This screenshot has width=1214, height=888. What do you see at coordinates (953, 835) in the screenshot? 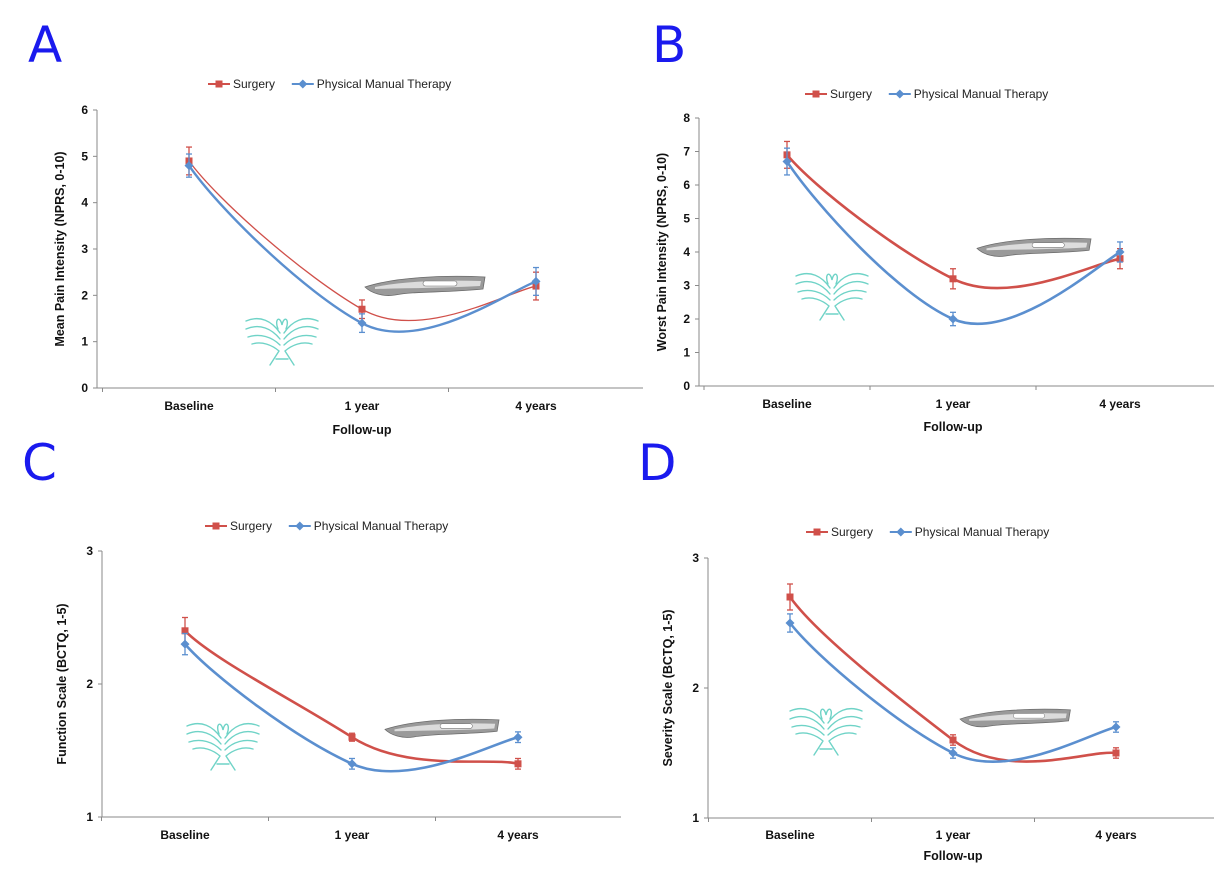
I see `x-tick-label: 1 year` at bounding box center [953, 835].